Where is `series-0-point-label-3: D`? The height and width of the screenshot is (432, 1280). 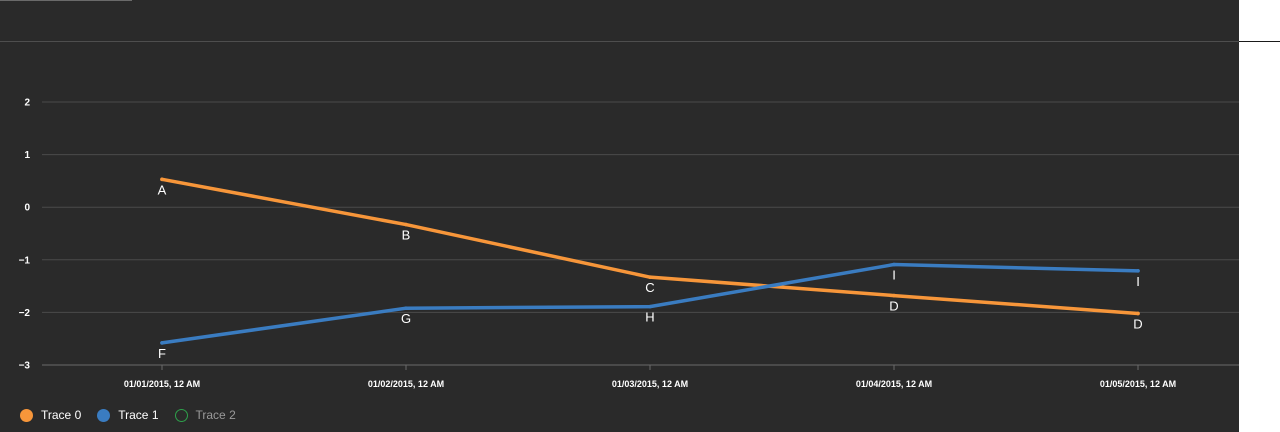 series-0-point-label-3: D is located at coordinates (893, 306).